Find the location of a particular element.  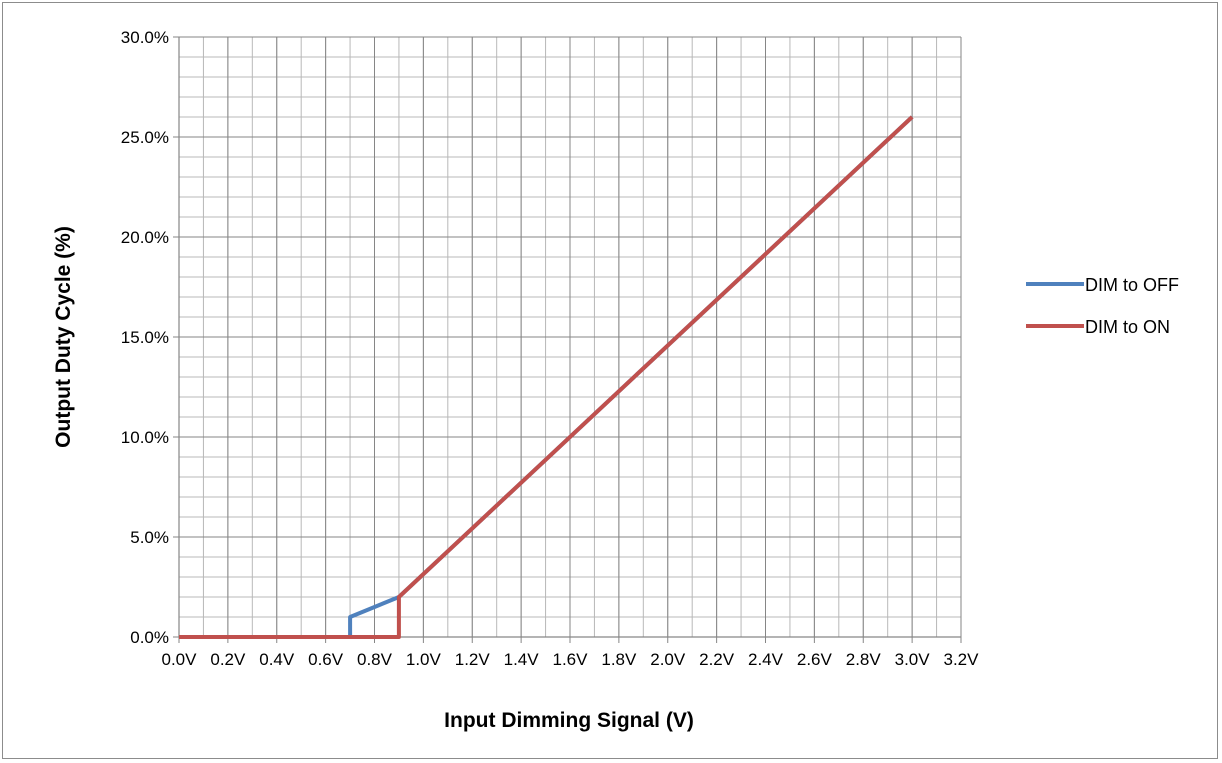

x-tick-label: 0.4V is located at coordinates (277, 659).